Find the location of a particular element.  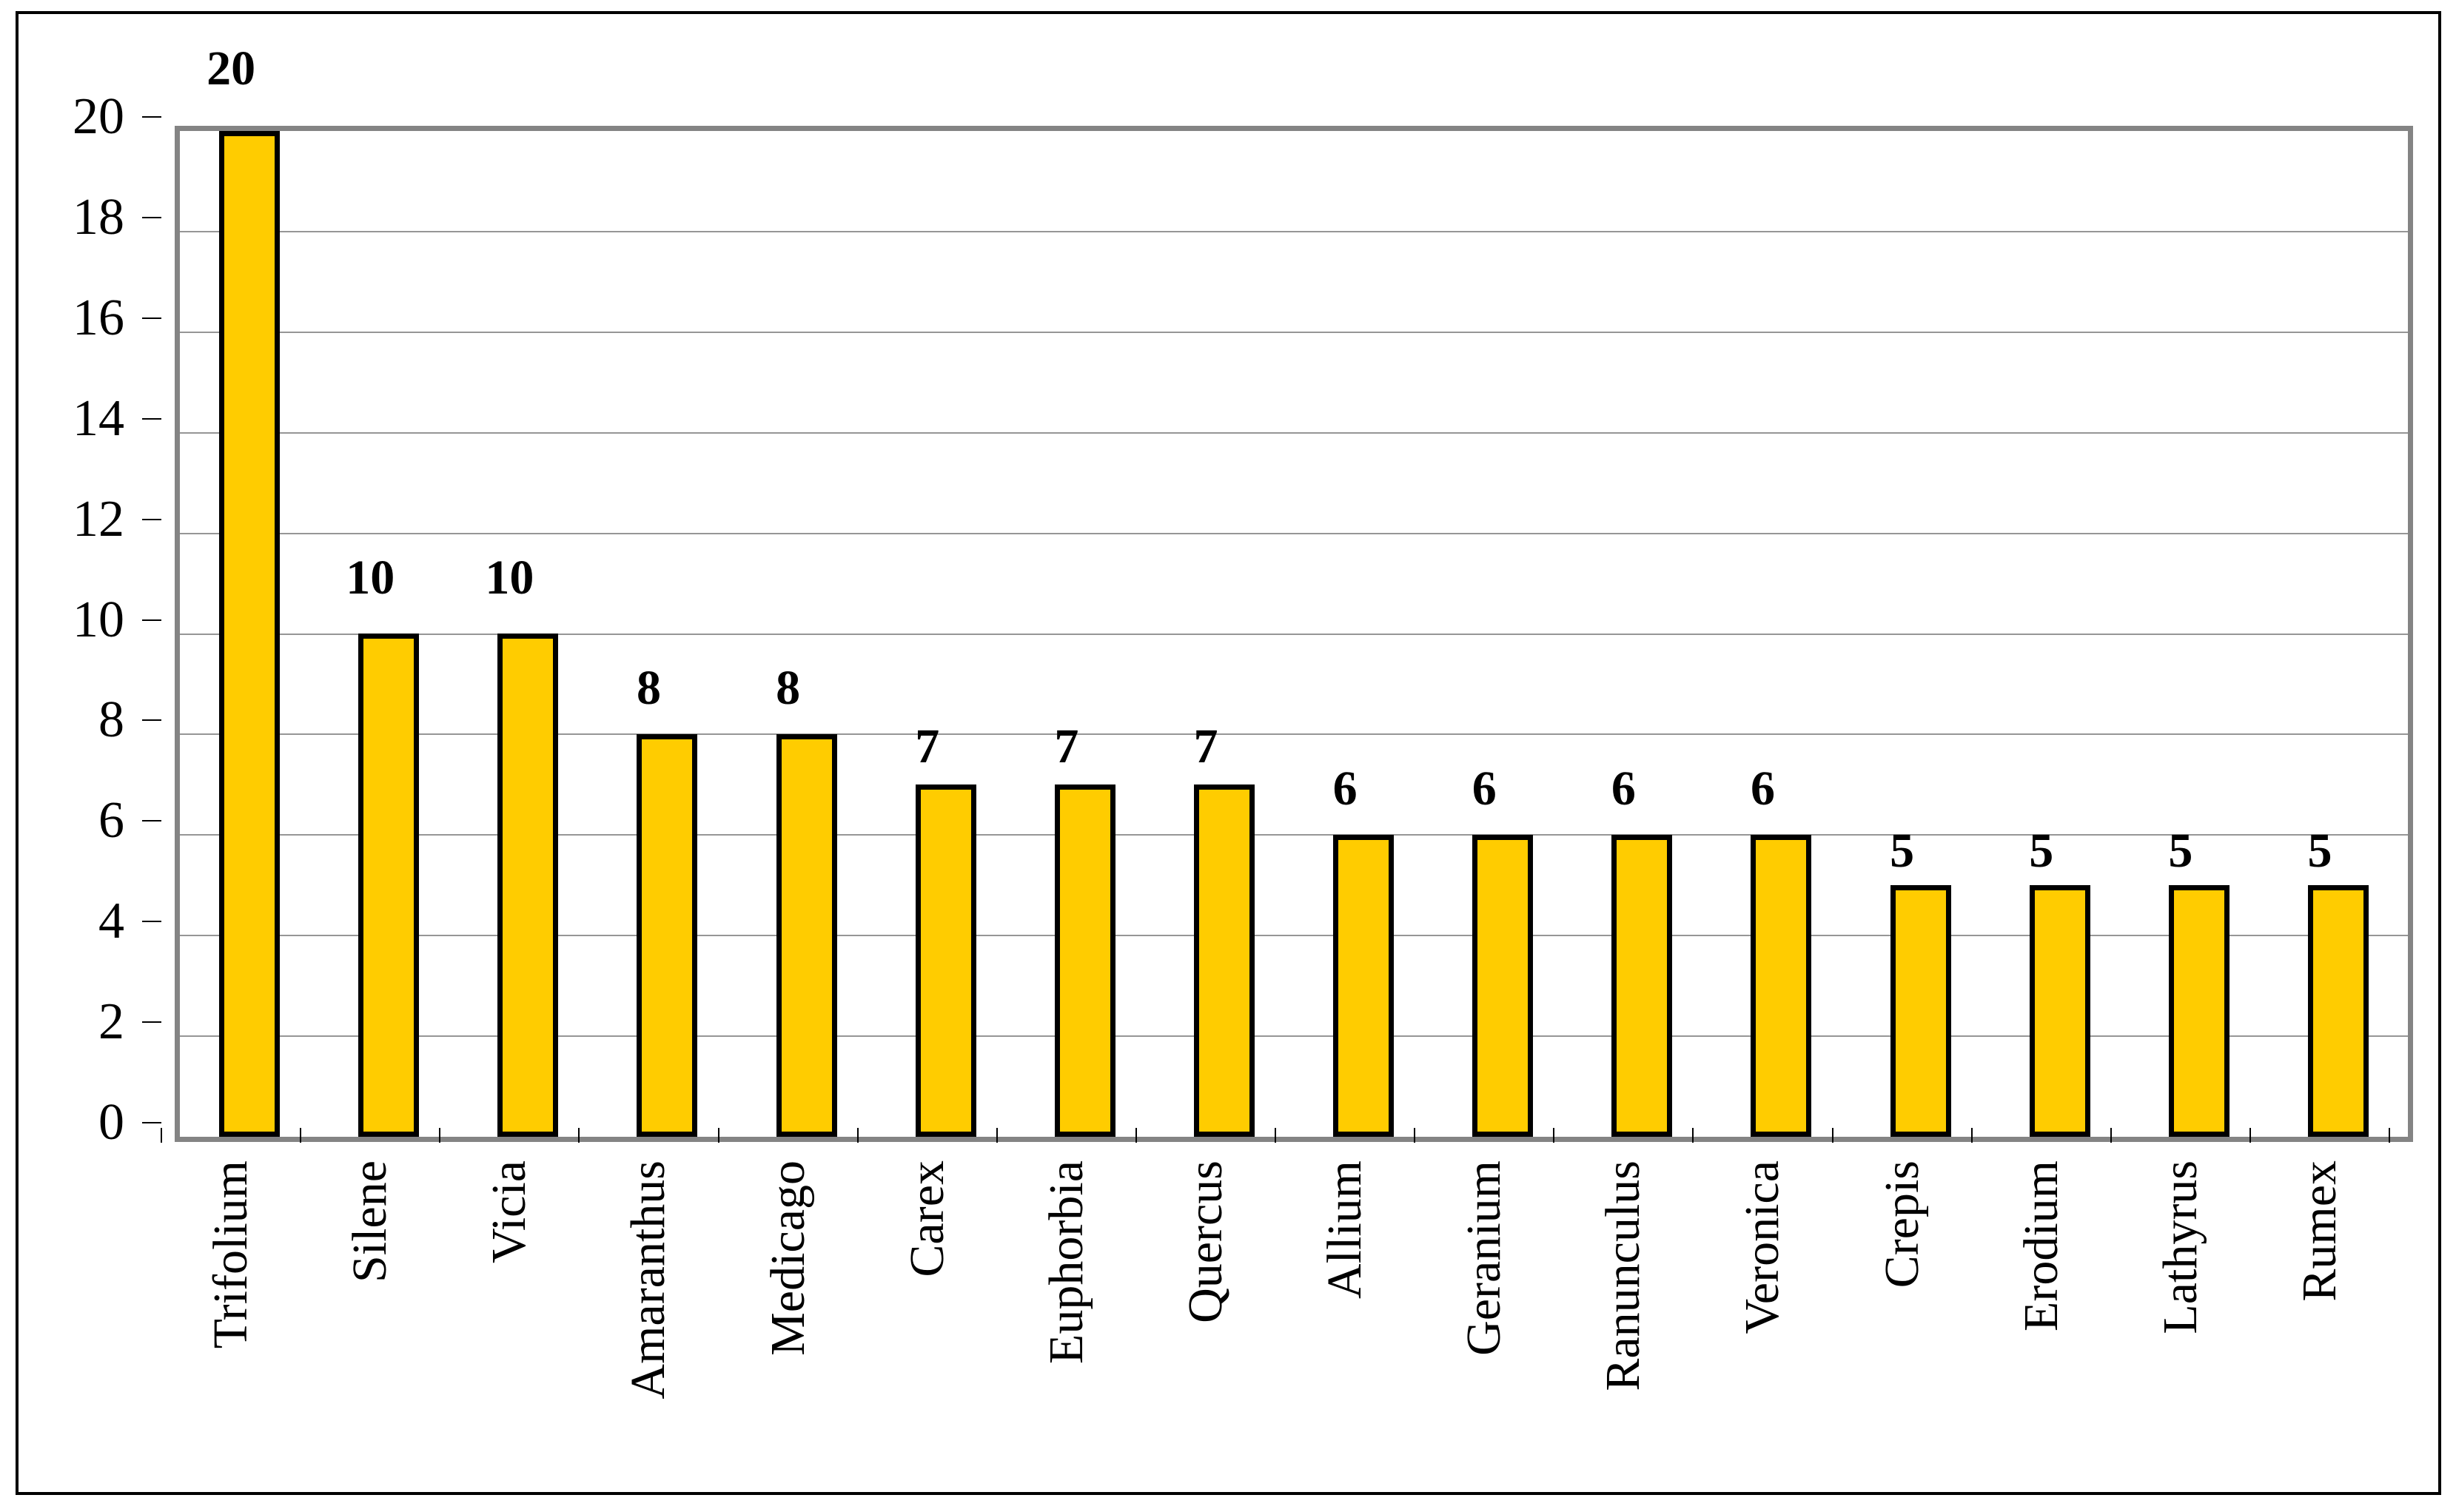

bar-geranium is located at coordinates (1503, 986).